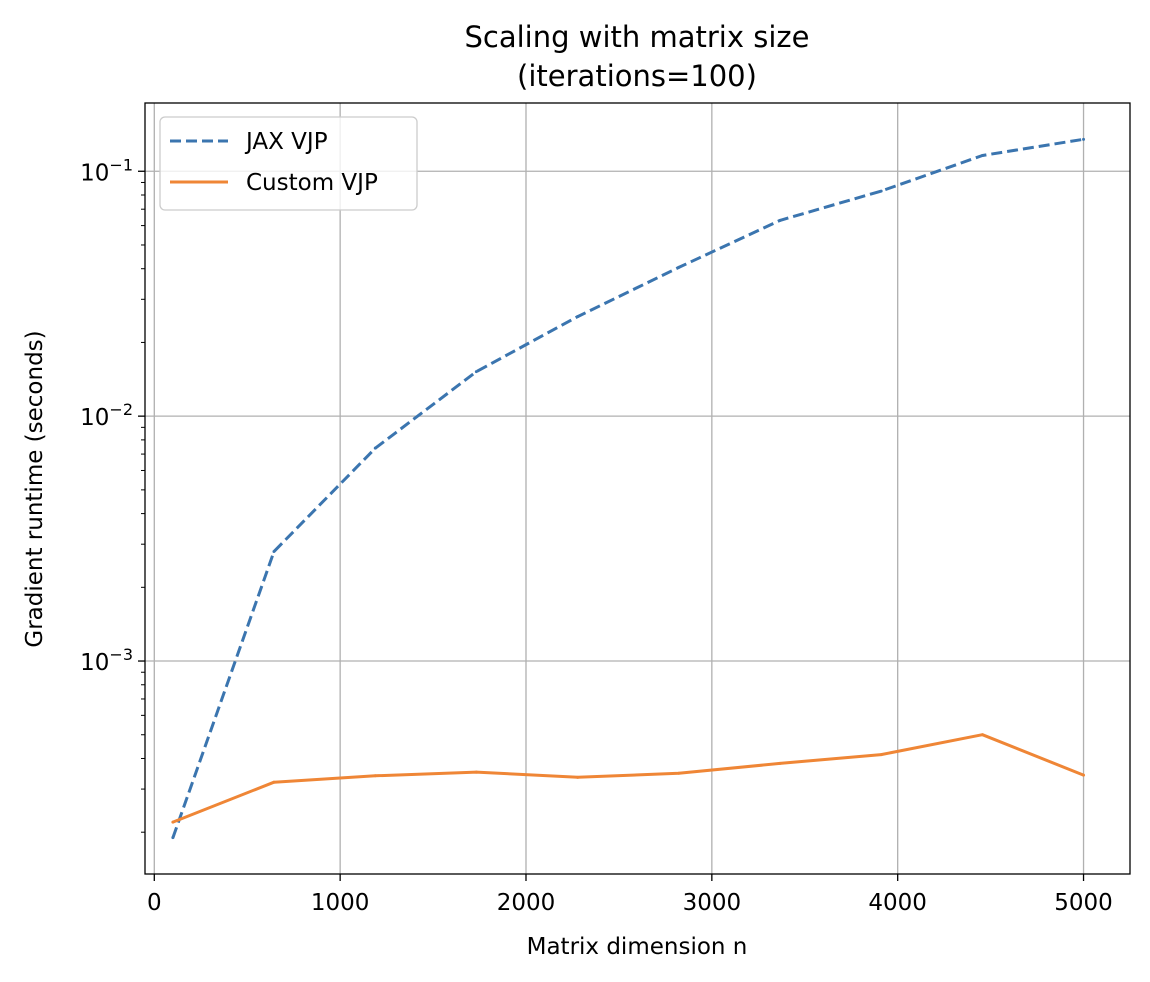  Describe the element at coordinates (637, 37) in the screenshot. I see `chart-title: Scaling with matrix size` at that location.